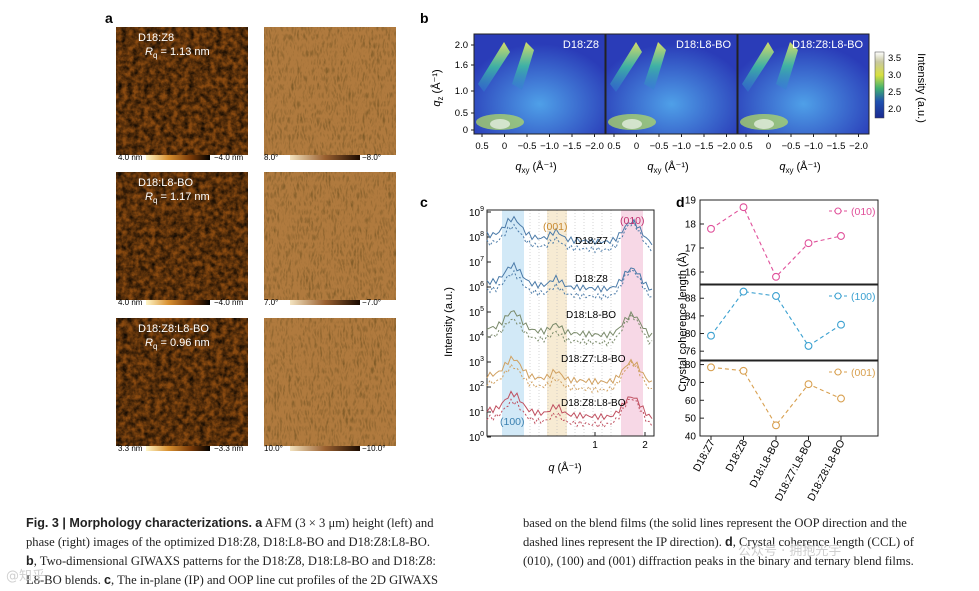  What do you see at coordinates (764, 464) in the screenshot?
I see `ccl-x-tick-label: D18:L8-BO` at bounding box center [764, 464].